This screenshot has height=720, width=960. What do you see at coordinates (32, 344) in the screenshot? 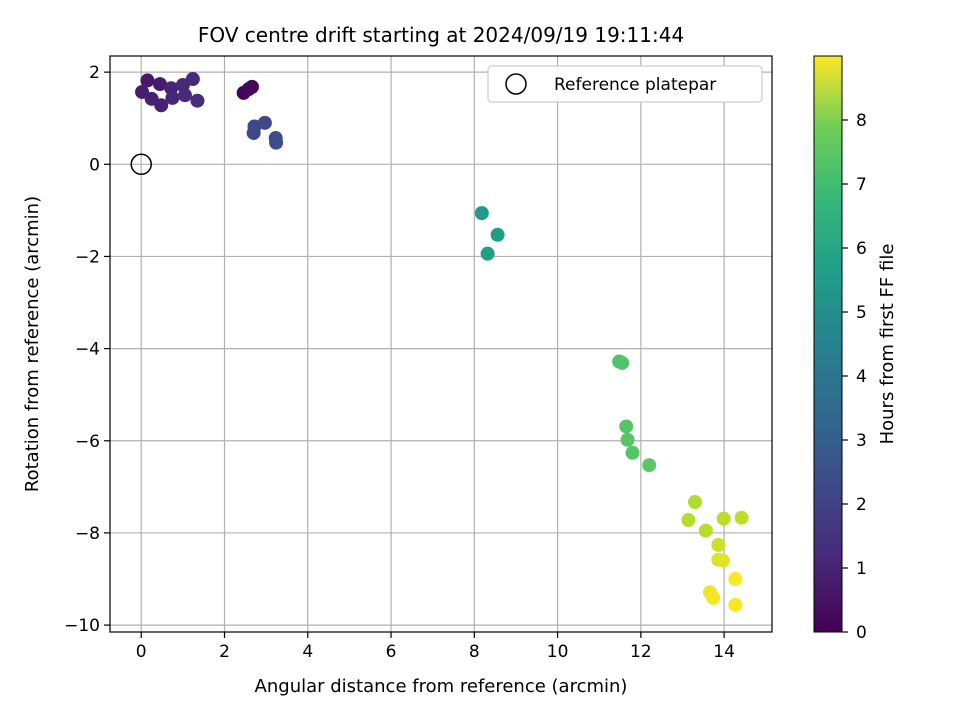
I see `y-axis-label: Rotation from reference (arcmin)` at bounding box center [32, 344].